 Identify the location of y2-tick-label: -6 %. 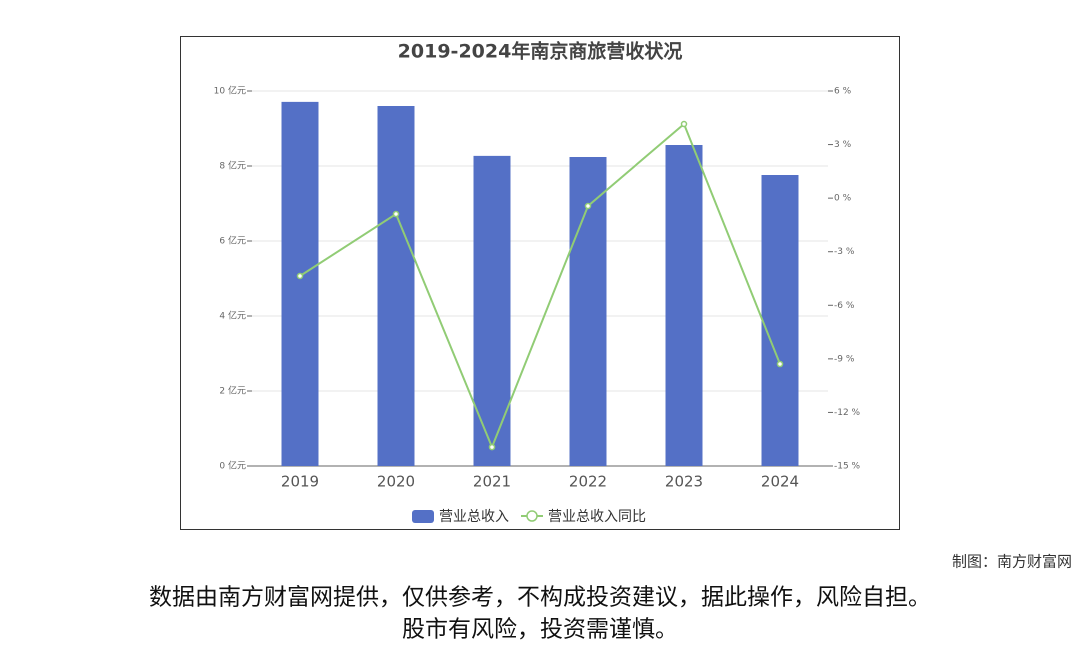
(844, 306).